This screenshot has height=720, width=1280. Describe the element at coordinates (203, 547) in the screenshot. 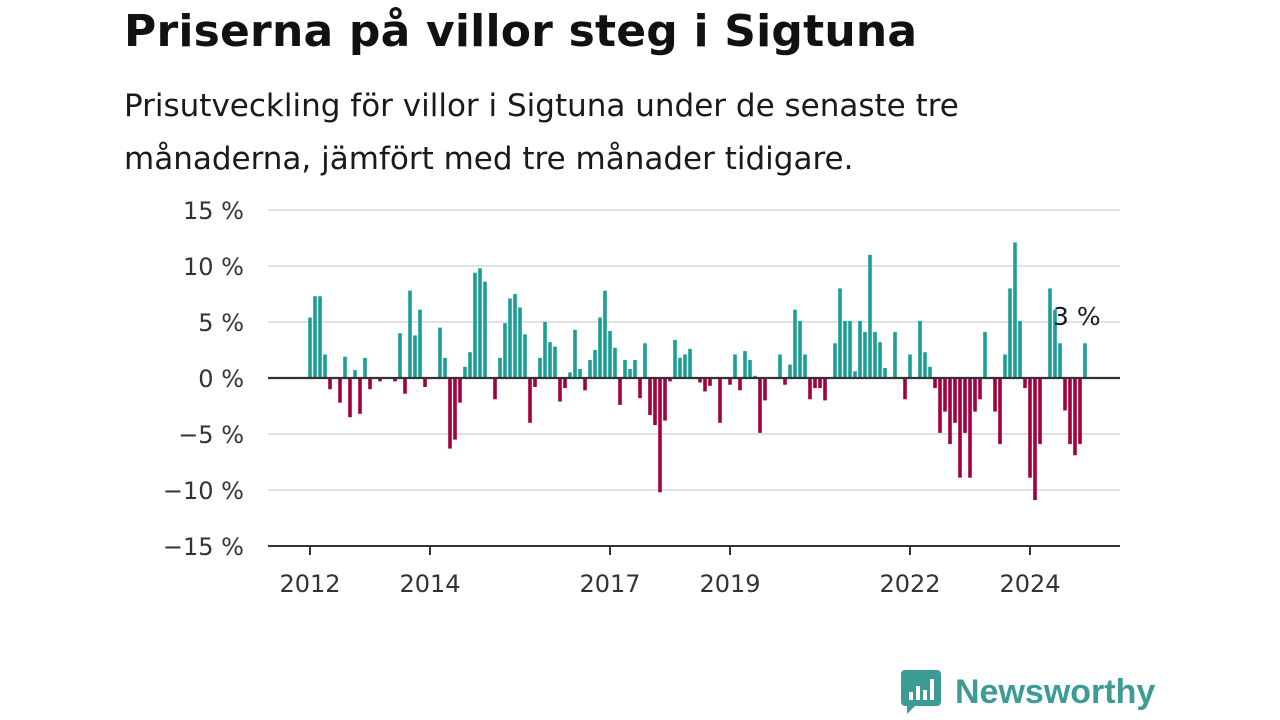

I see `y-tick-label: −15 %` at that location.